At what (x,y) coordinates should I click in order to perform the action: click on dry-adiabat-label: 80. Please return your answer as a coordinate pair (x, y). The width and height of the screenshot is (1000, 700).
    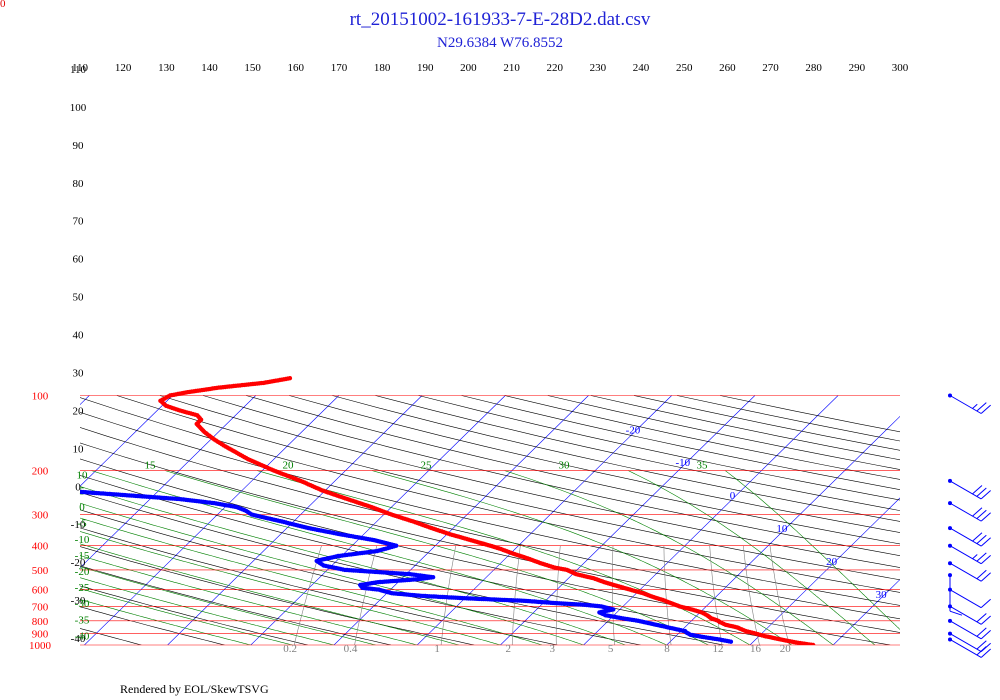
    Looking at the image, I should click on (79, 184).